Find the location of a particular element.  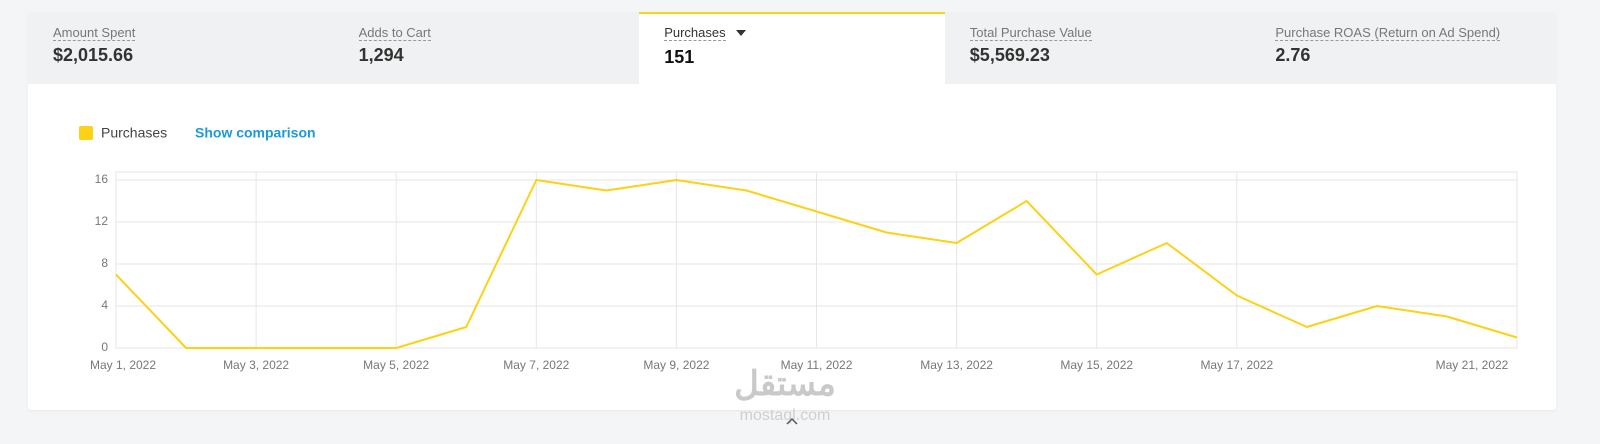

legend-label: Purchases is located at coordinates (134, 133).